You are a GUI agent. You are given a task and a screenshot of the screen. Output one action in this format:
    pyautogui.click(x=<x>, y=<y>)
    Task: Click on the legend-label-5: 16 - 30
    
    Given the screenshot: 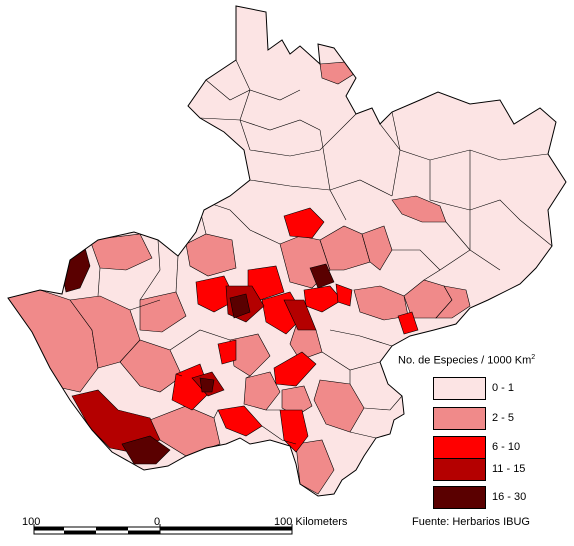 What is the action you would take?
    pyautogui.click(x=509, y=497)
    